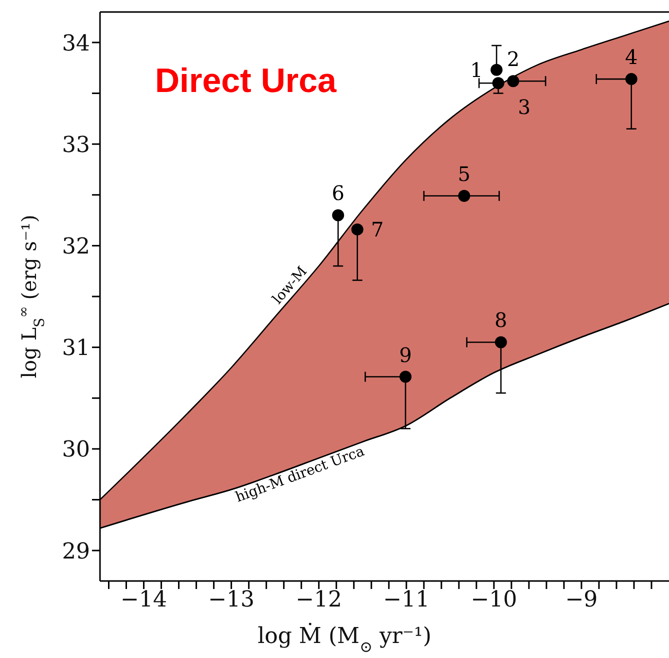 This screenshot has height=658, width=669. I want to click on x-tick-label: −9, so click(581, 600).